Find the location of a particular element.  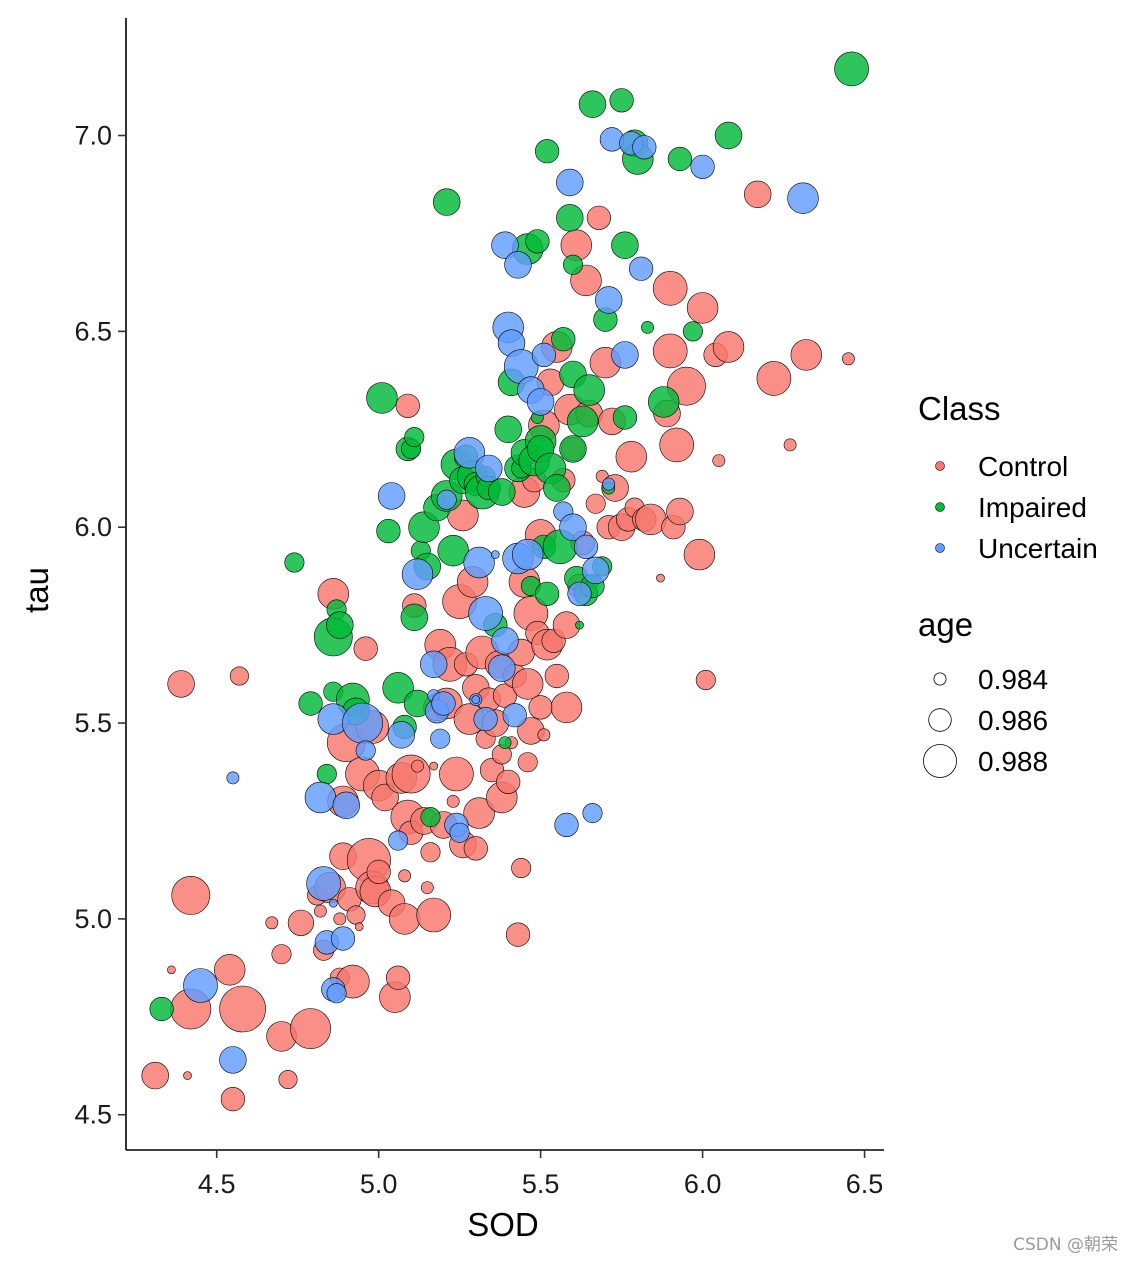

legend-key-uncertain is located at coordinates (940, 548).